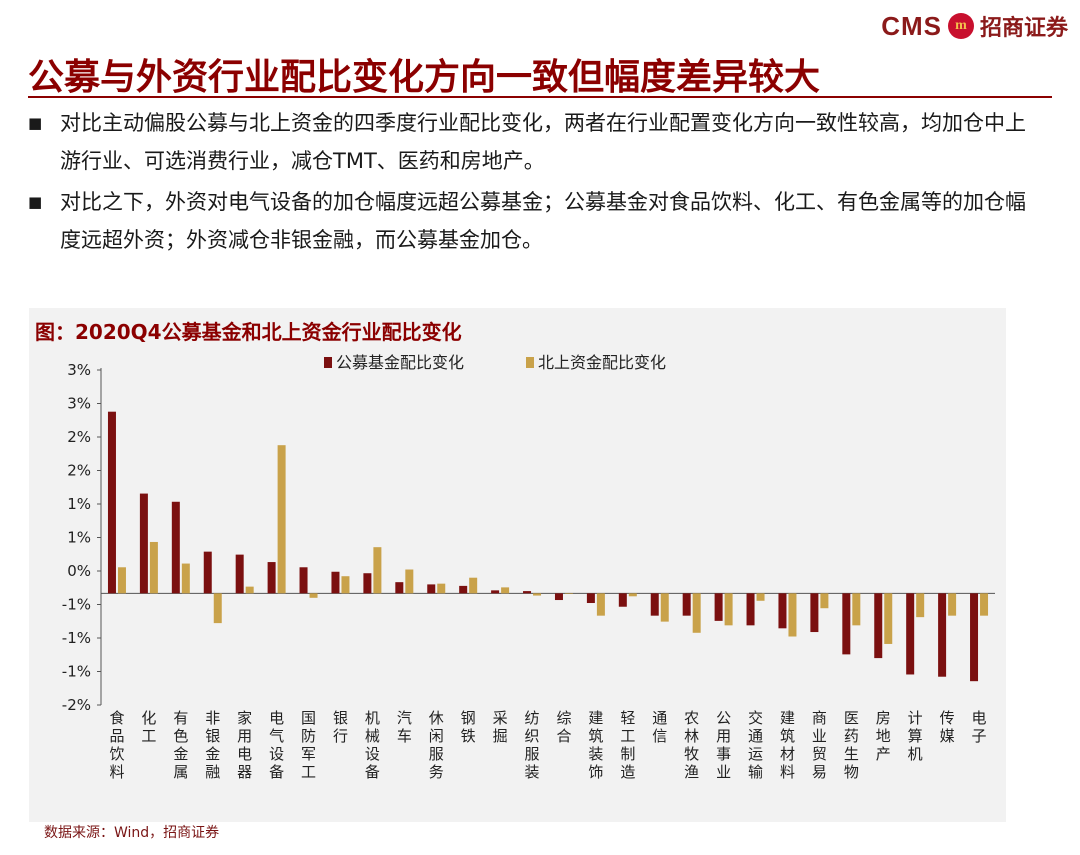 The height and width of the screenshot is (855, 1080). Describe the element at coordinates (540, 97) in the screenshot. I see `title-divider` at that location.